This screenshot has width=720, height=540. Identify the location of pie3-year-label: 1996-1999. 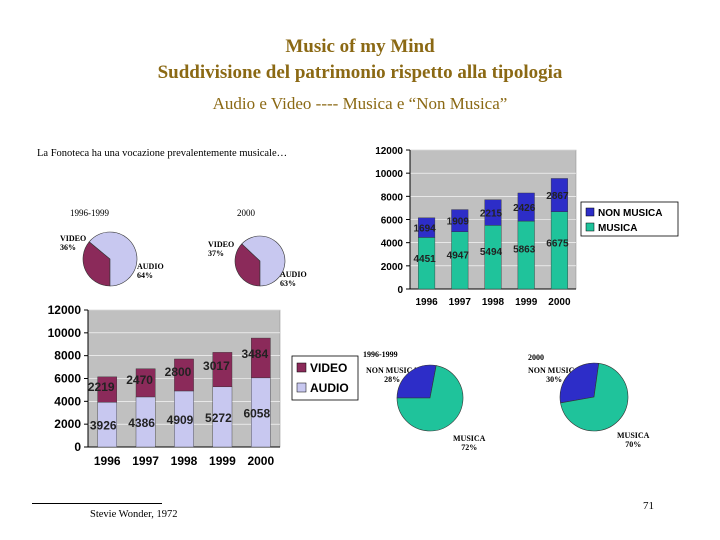
(380, 354).